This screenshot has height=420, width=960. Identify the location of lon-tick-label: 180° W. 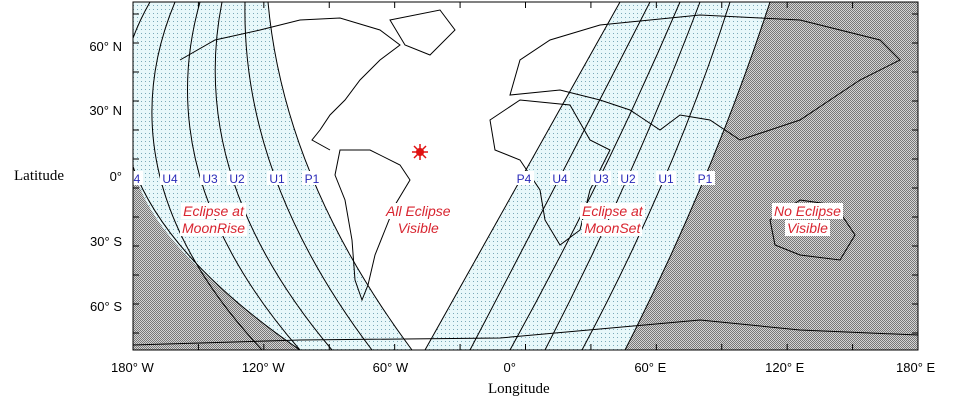
(132, 367).